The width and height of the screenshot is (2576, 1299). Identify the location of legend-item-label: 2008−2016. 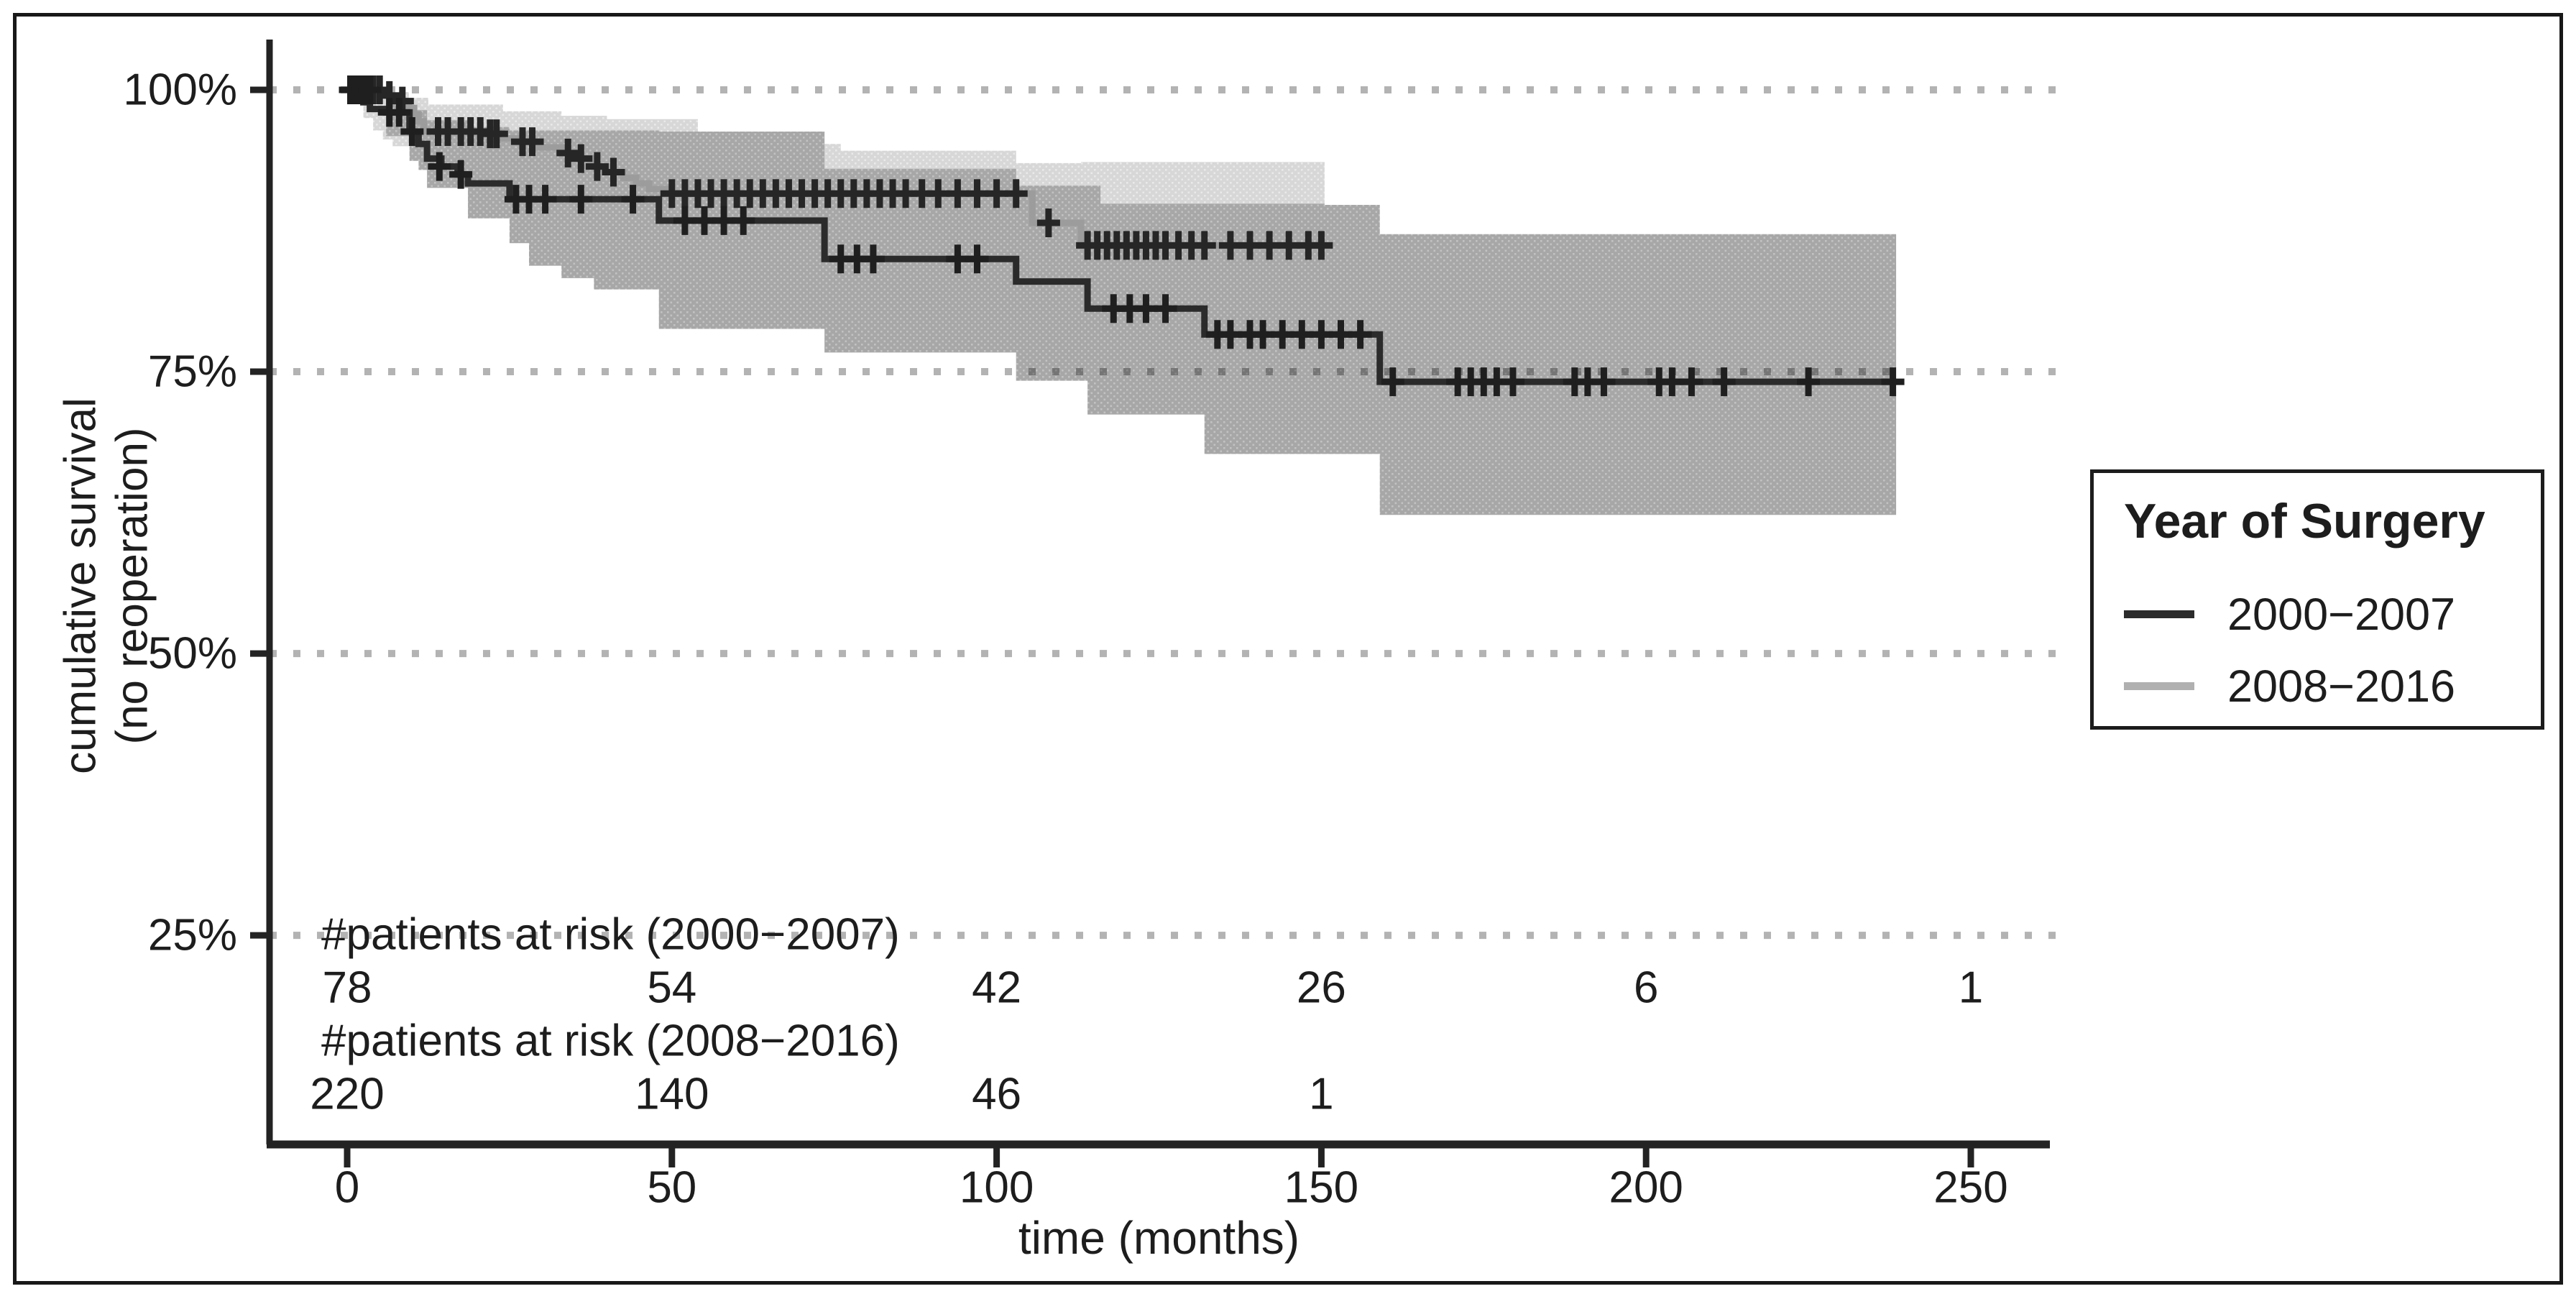
(2341, 686).